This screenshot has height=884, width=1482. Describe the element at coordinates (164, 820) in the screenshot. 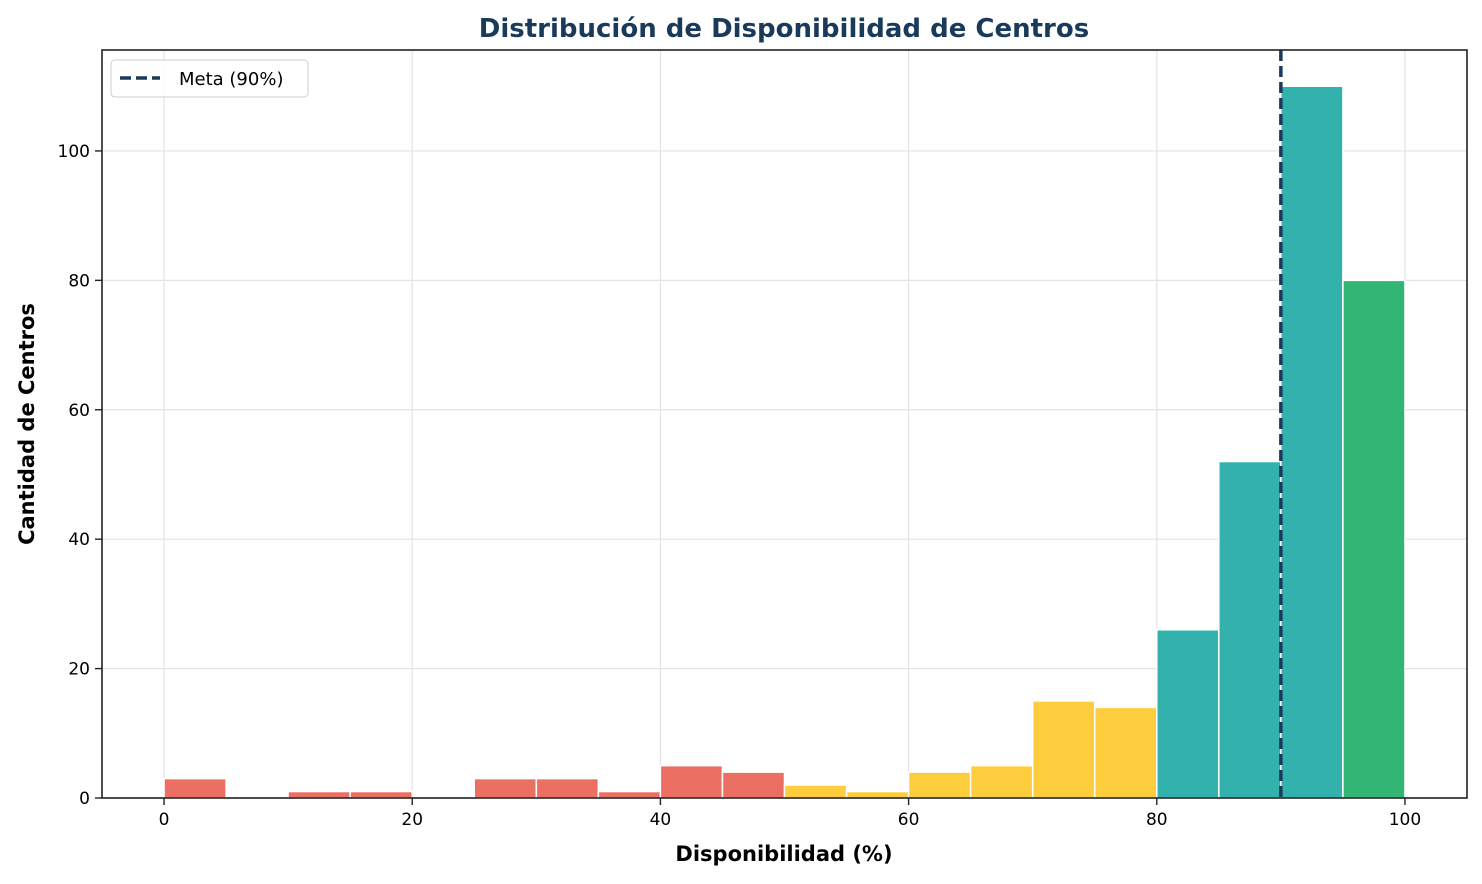

I see `x-tick-label: 0` at that location.